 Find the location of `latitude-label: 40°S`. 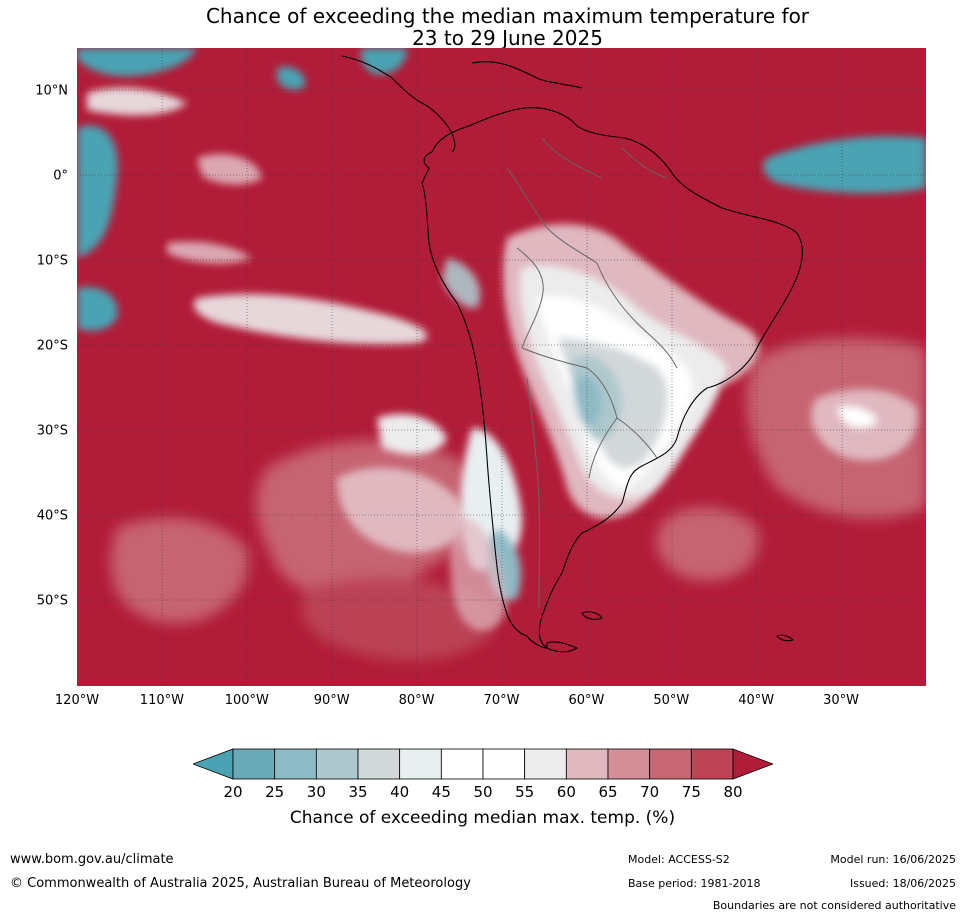

latitude-label: 40°S is located at coordinates (52, 516).